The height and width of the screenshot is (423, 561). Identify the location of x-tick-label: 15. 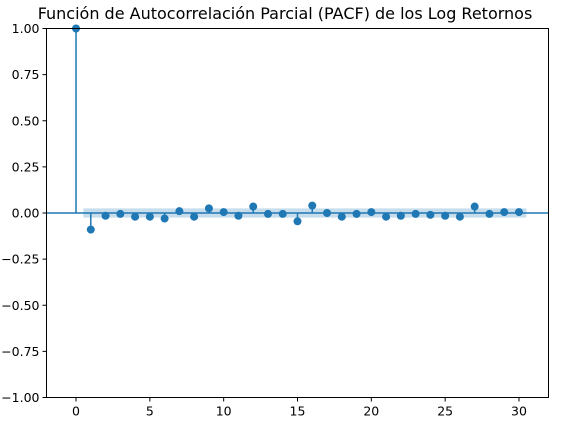
(298, 411).